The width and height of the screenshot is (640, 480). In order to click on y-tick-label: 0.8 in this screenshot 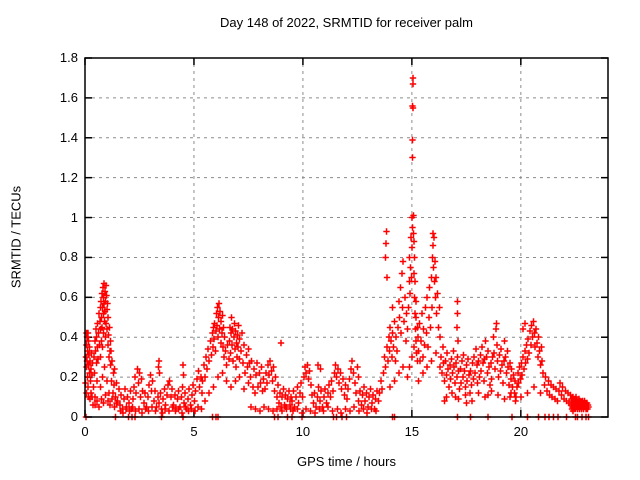, I will do `click(68, 257)`.